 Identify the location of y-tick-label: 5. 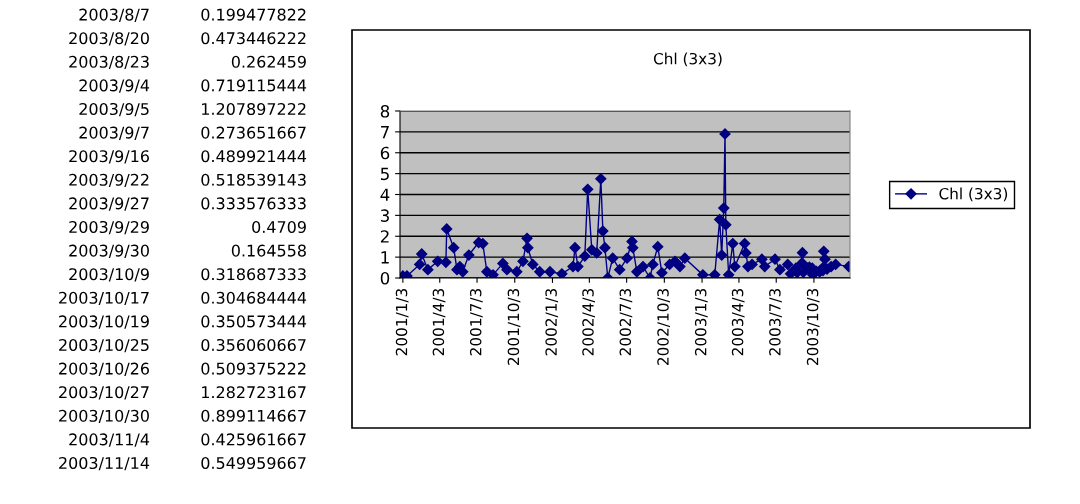
(384, 174).